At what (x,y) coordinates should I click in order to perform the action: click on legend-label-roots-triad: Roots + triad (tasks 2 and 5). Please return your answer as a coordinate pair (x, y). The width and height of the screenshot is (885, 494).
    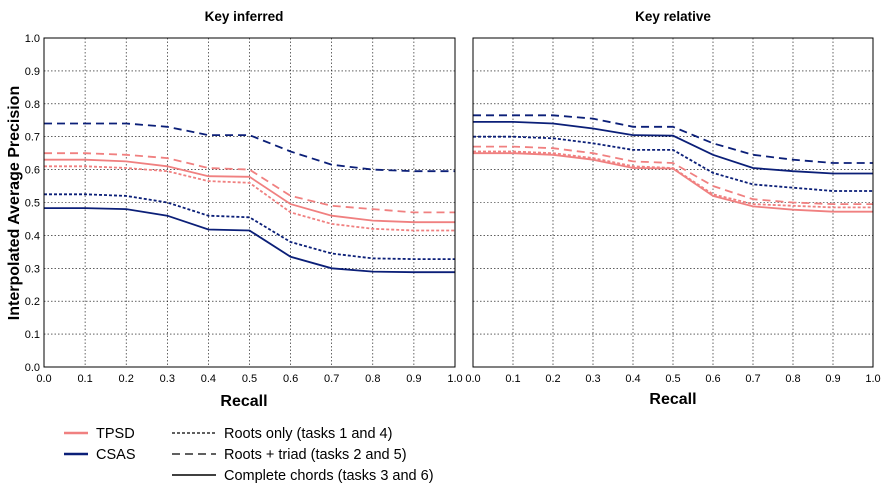
    Looking at the image, I should click on (315, 455).